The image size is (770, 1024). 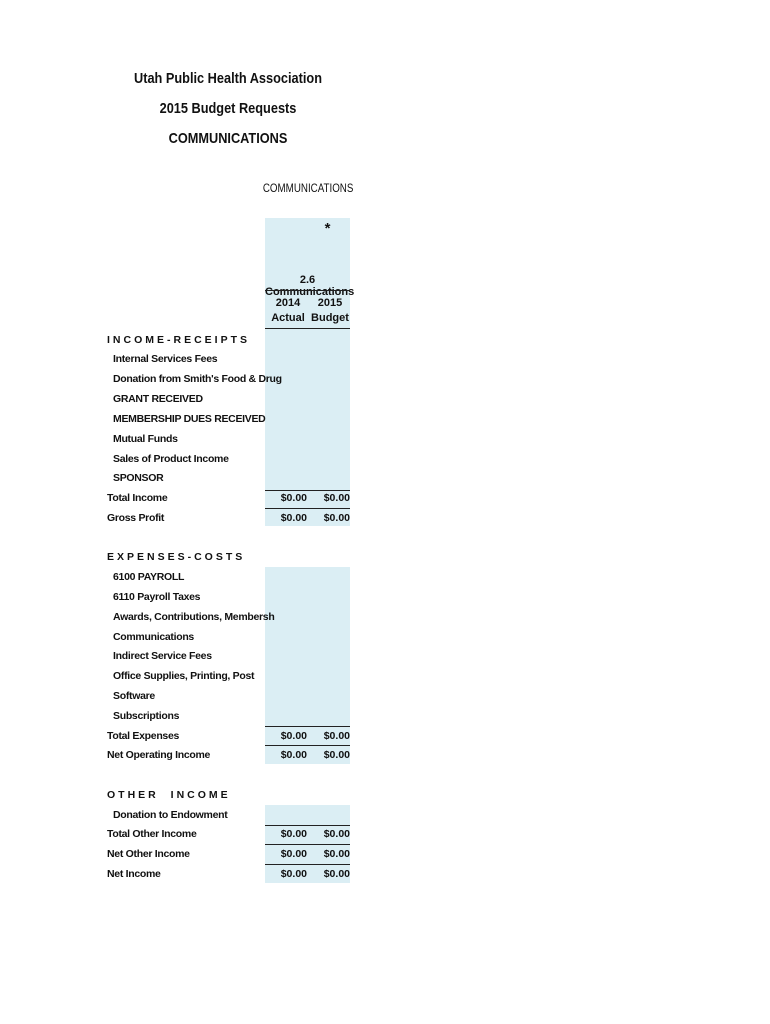 I want to click on marker: *, so click(x=327, y=228).